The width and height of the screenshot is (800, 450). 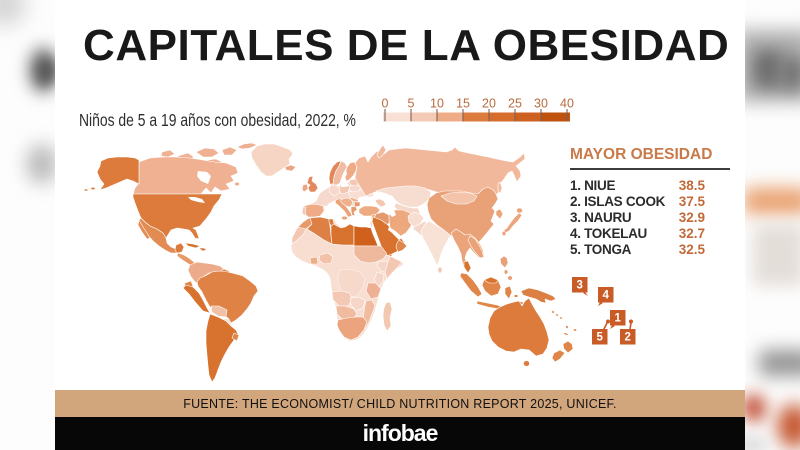 What do you see at coordinates (541, 103) in the screenshot?
I see `svg-text: 30` at bounding box center [541, 103].